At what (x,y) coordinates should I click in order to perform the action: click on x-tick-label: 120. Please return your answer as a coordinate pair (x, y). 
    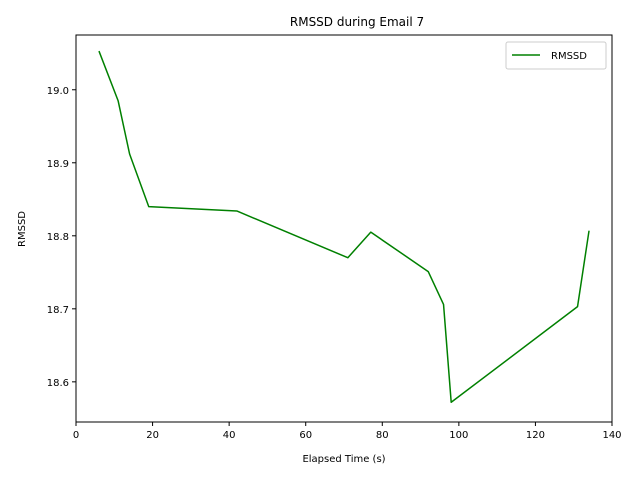
    Looking at the image, I should click on (535, 435).